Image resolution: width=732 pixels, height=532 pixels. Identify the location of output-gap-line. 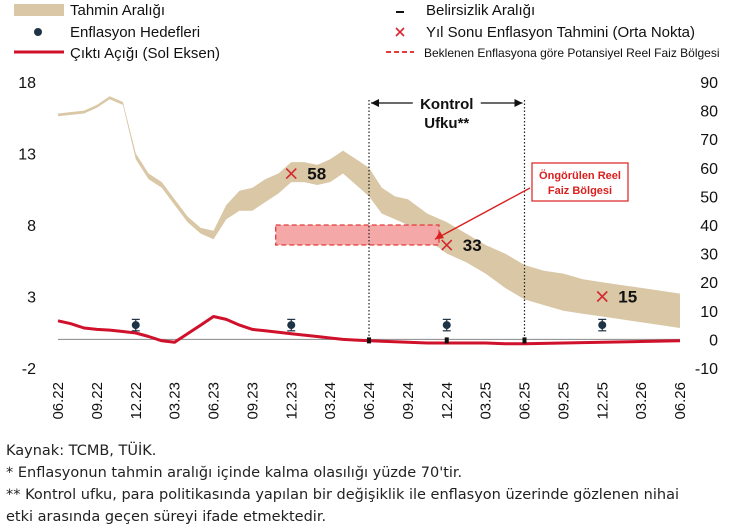
(369, 330).